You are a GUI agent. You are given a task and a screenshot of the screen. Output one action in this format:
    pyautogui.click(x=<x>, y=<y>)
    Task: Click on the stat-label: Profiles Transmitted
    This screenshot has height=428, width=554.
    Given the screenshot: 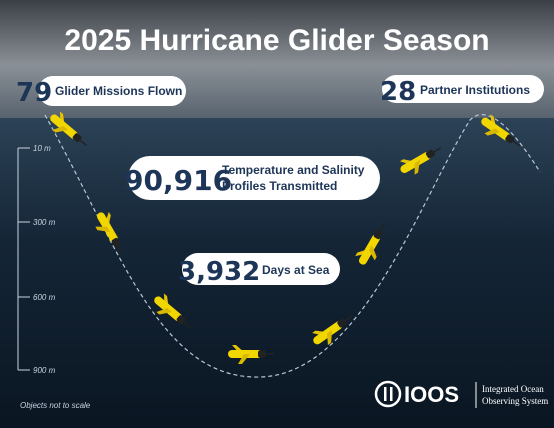 What is the action you would take?
    pyautogui.click(x=279, y=186)
    